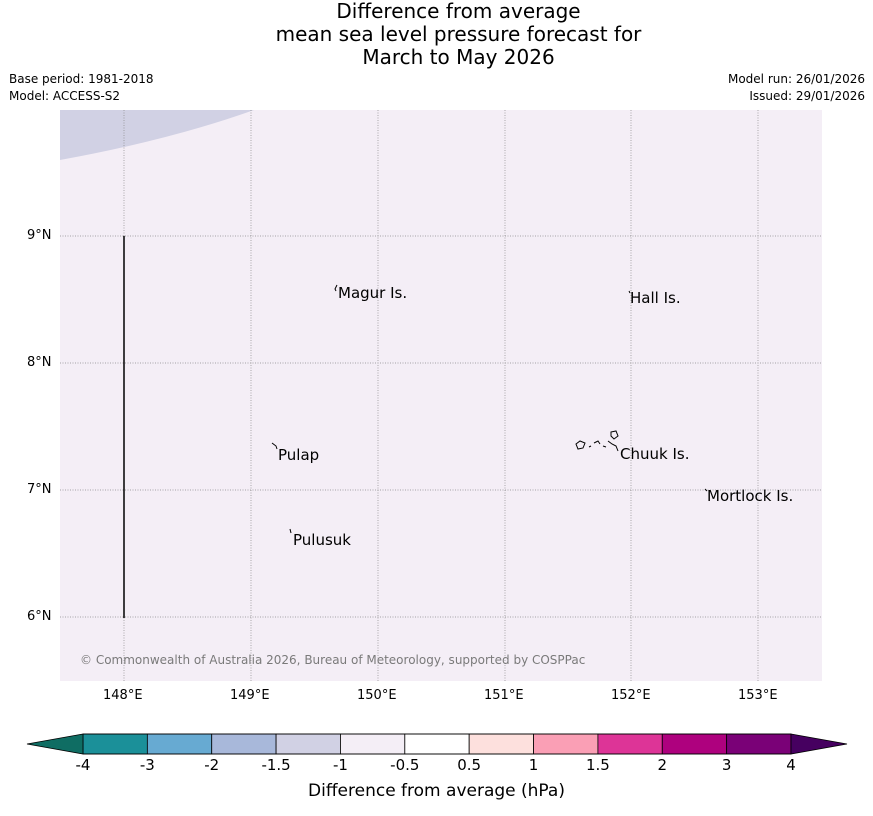 This screenshot has width=873, height=816. What do you see at coordinates (819, 744) in the screenshot?
I see `colorbar-high-extend` at bounding box center [819, 744].